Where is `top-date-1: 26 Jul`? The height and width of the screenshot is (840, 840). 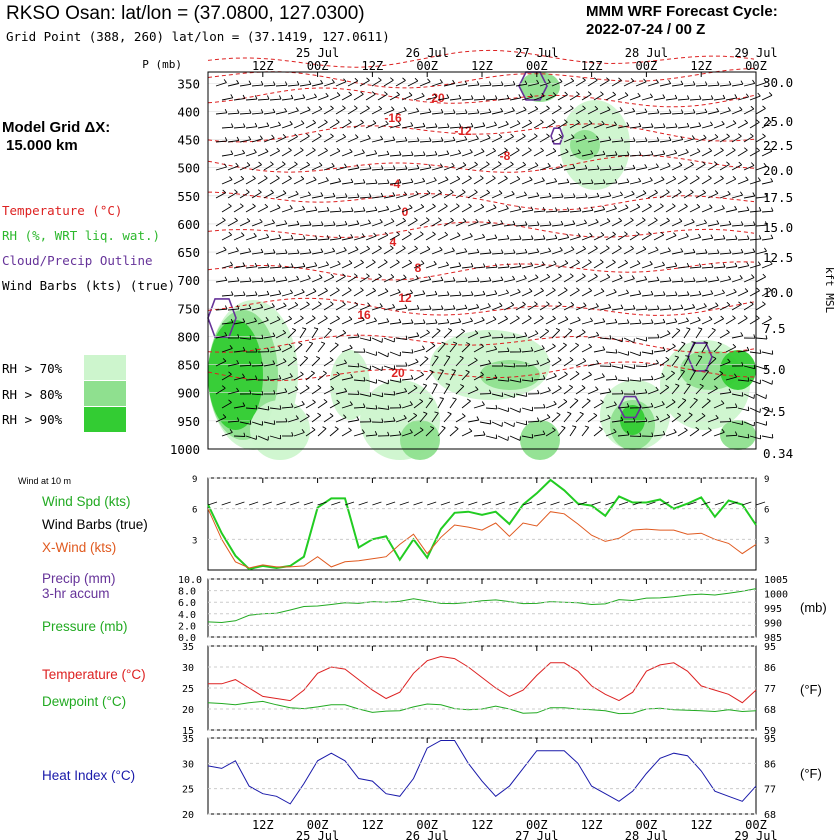 top-date-1: 26 Jul is located at coordinates (427, 53).